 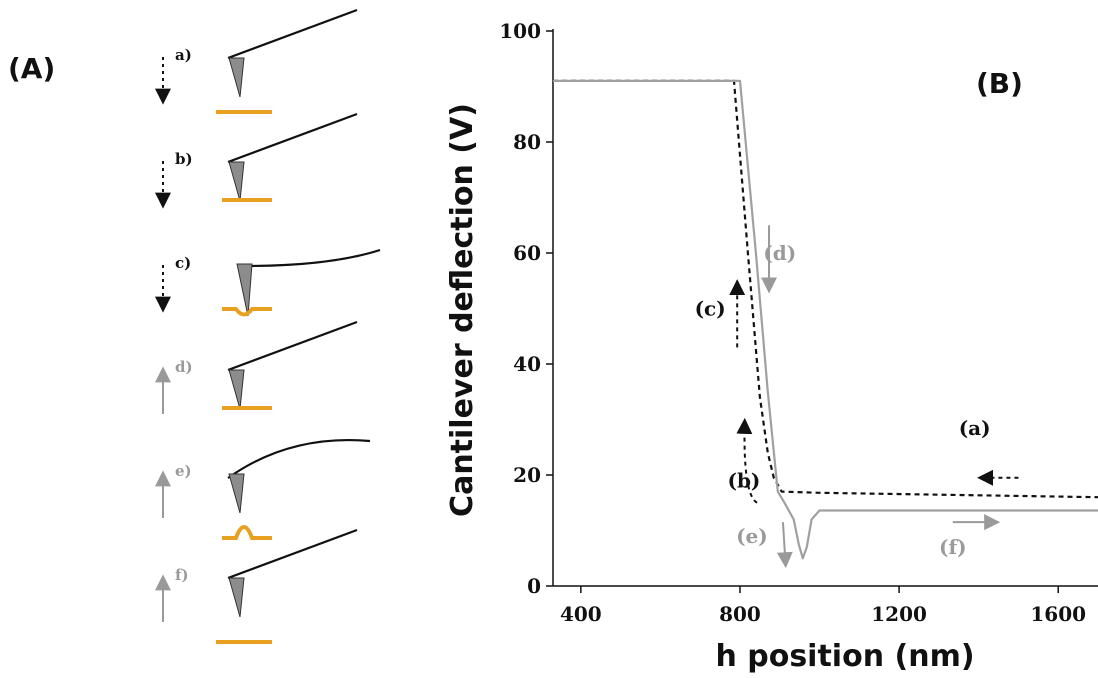 I want to click on panel-a-label: (A), so click(x=31, y=68).